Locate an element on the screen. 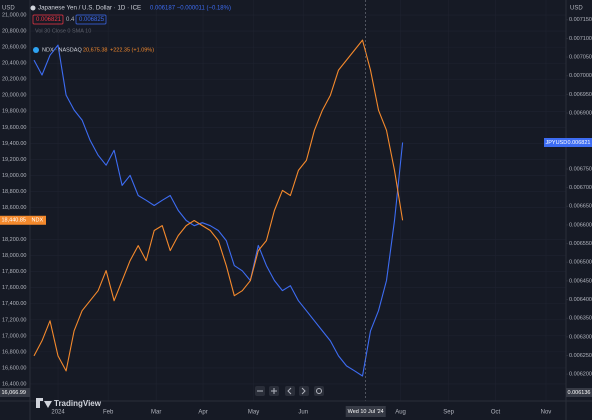 The height and width of the screenshot is (420, 592). y-tick-label: 17,600.00 is located at coordinates (14, 288).